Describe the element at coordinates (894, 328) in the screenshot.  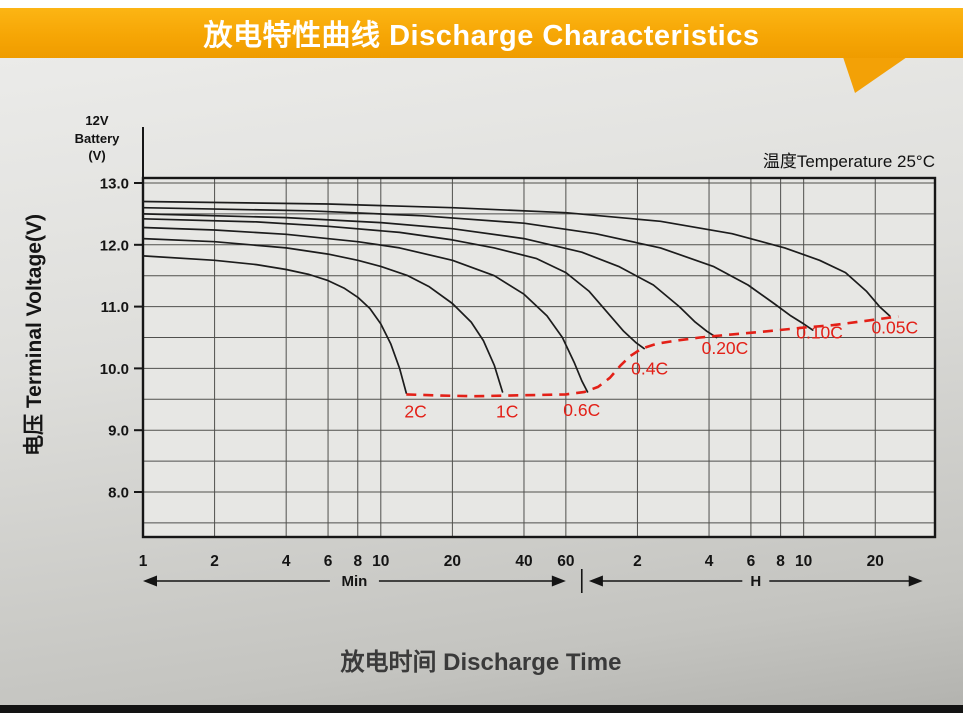
I see `curve-label-0.05C: 0.05C` at that location.